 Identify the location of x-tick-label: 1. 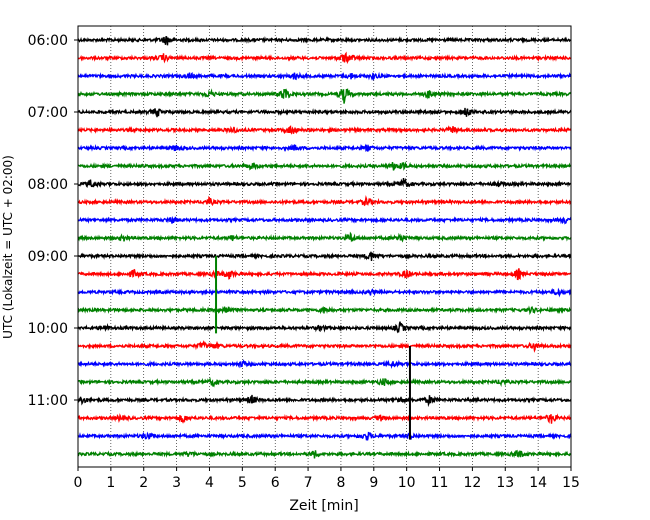
(110, 483).